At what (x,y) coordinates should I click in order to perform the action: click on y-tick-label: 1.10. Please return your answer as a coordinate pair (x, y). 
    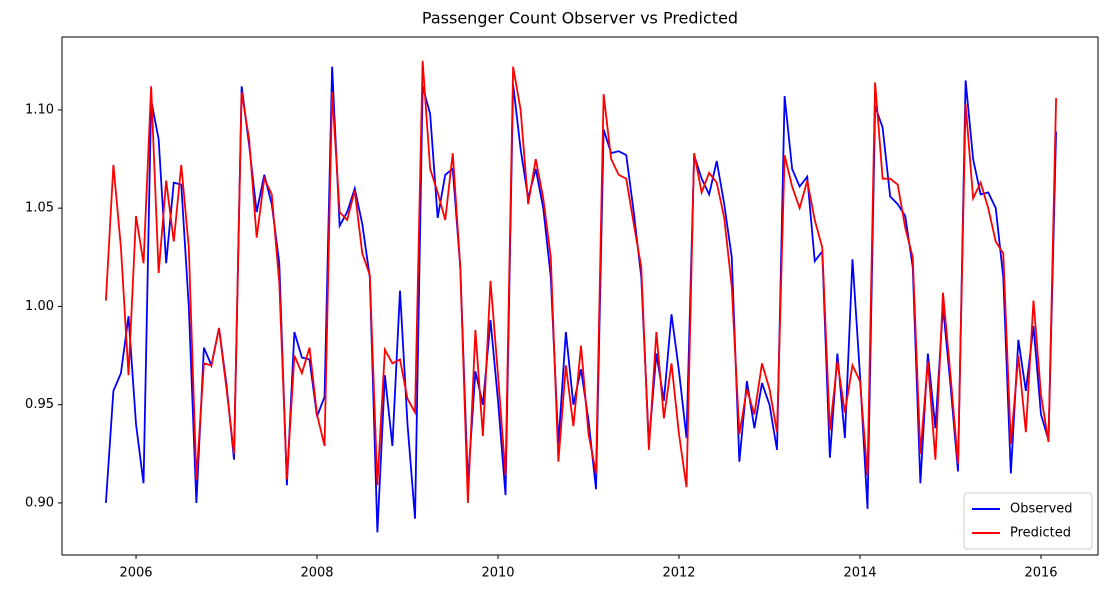
    Looking at the image, I should click on (39, 109).